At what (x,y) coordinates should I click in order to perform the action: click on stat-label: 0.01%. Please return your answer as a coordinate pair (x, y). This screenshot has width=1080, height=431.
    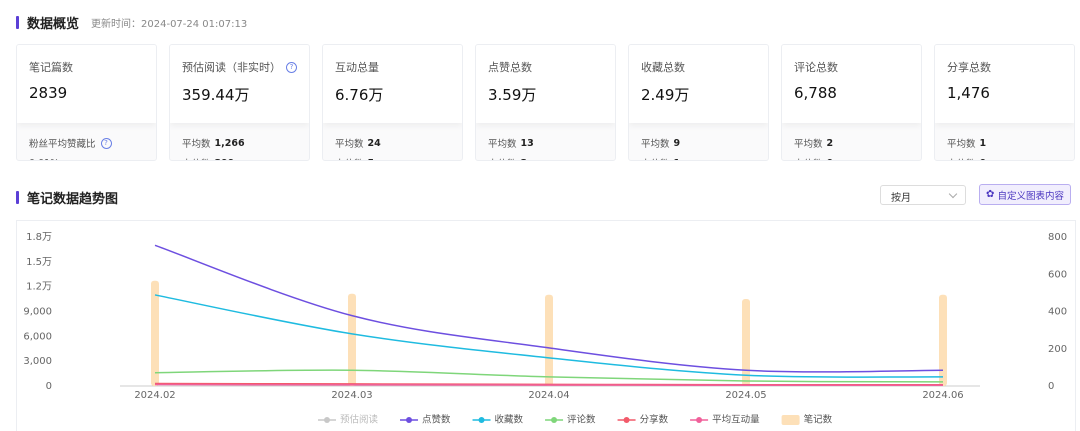
    Looking at the image, I should click on (44, 159).